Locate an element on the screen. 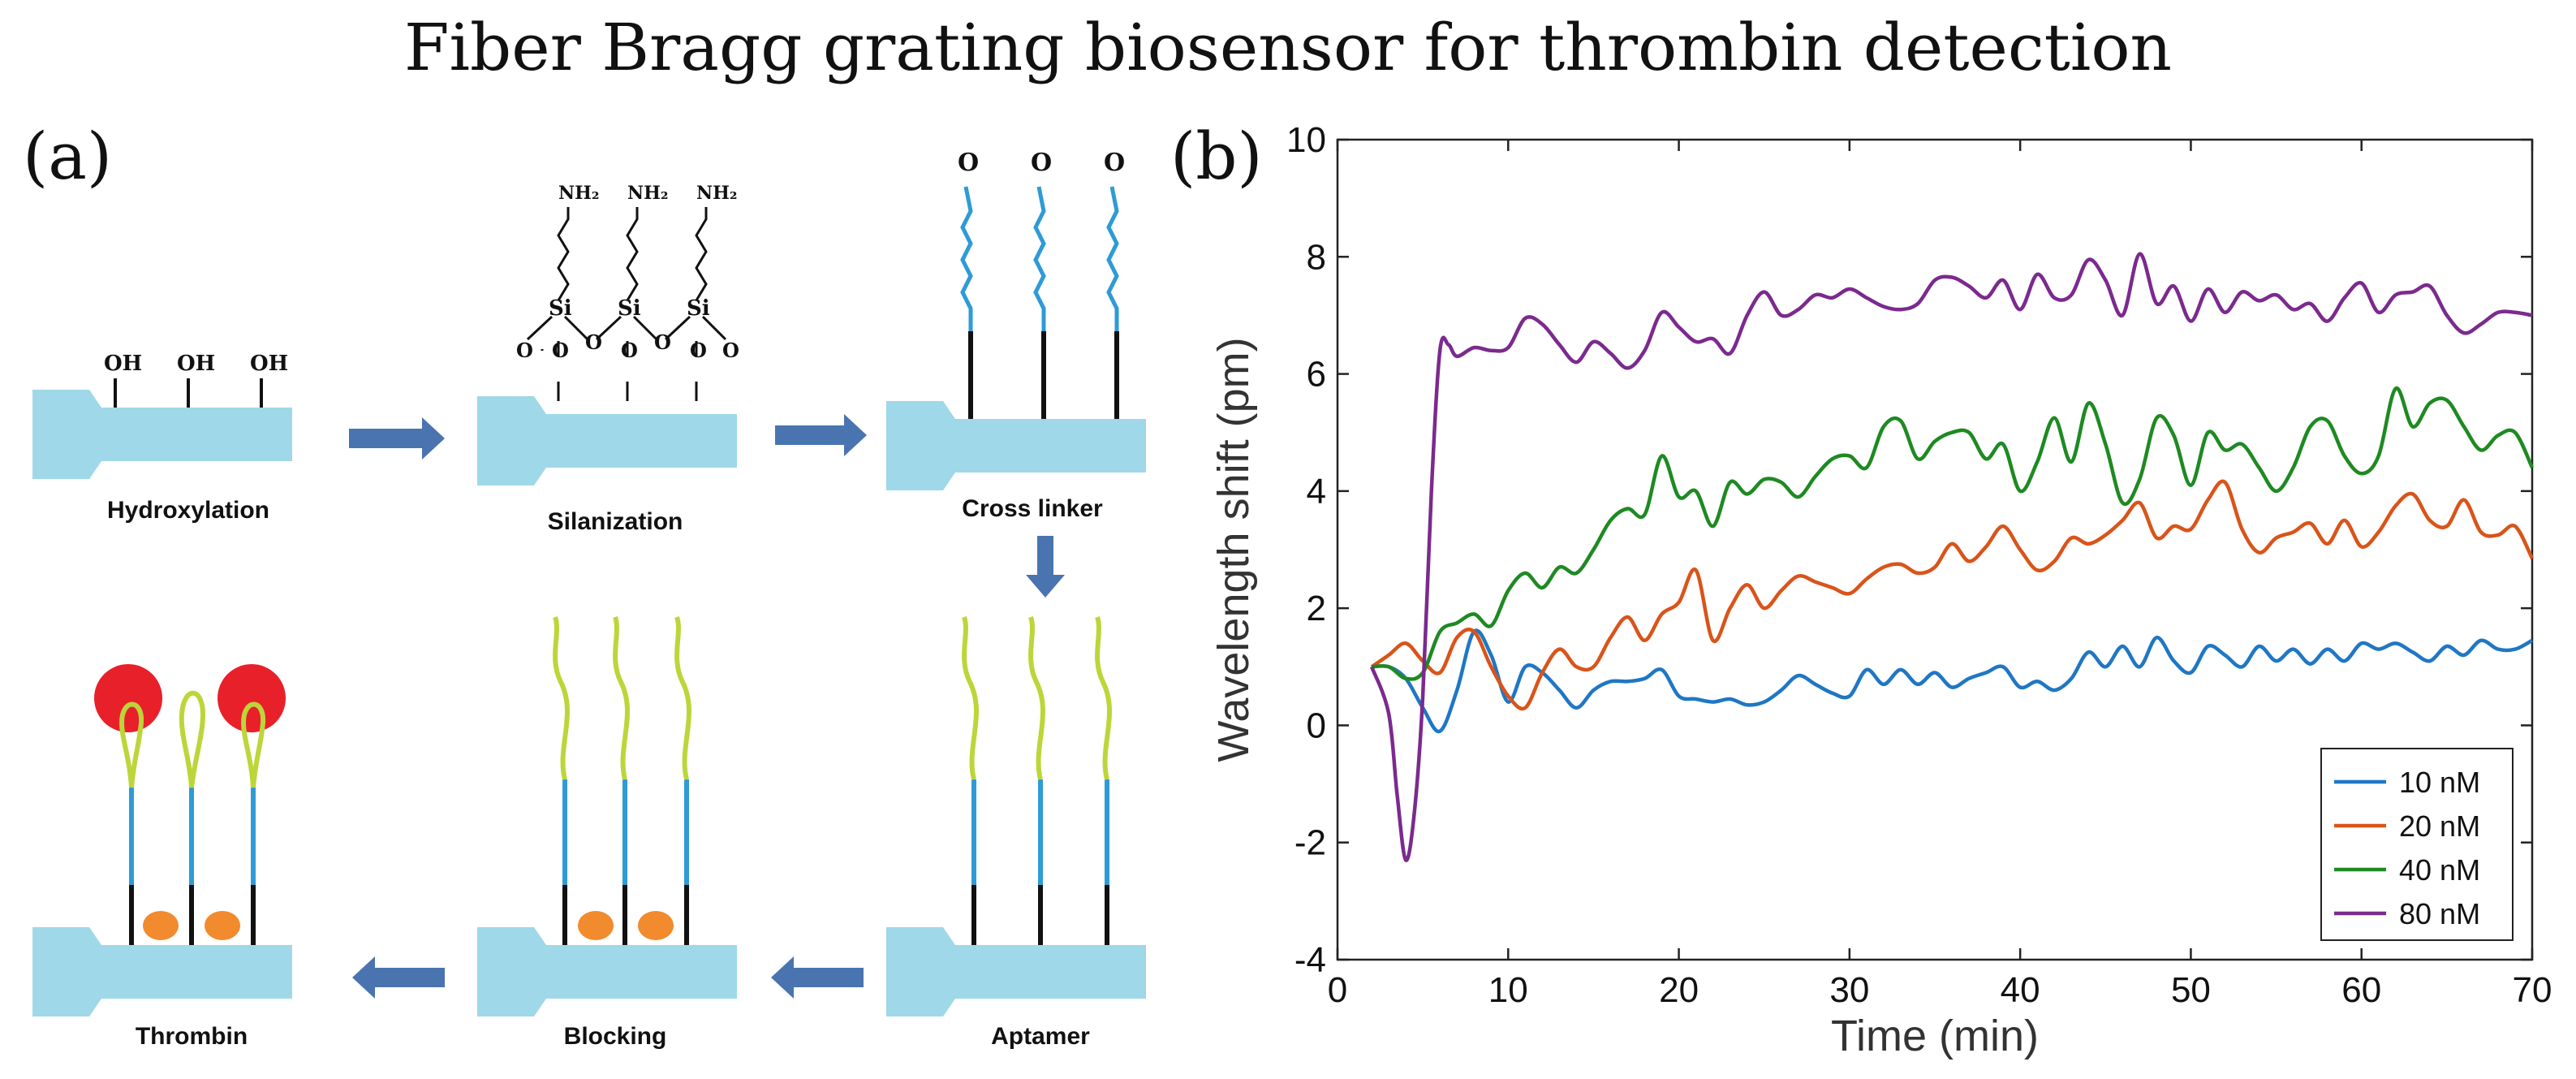 The height and width of the screenshot is (1079, 2576). step-thrombin: Thrombin is located at coordinates (162, 857).